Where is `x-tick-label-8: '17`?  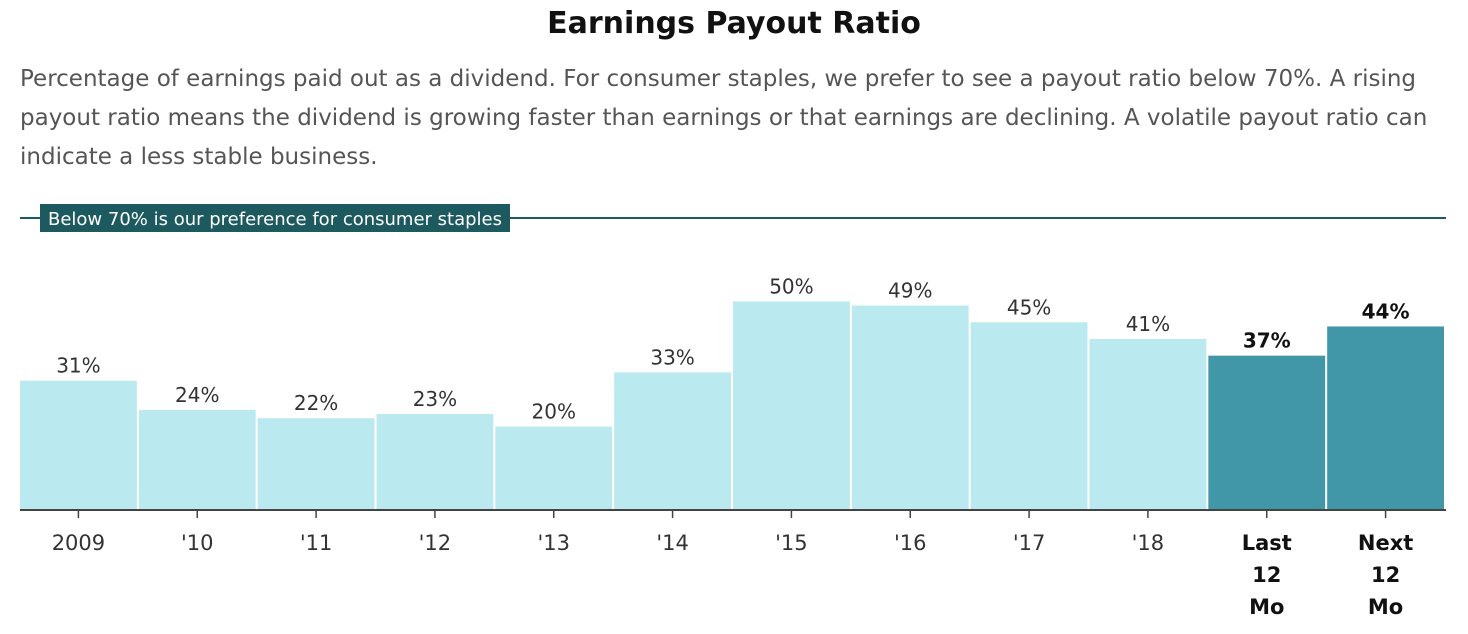 x-tick-label-8: '17 is located at coordinates (1029, 543).